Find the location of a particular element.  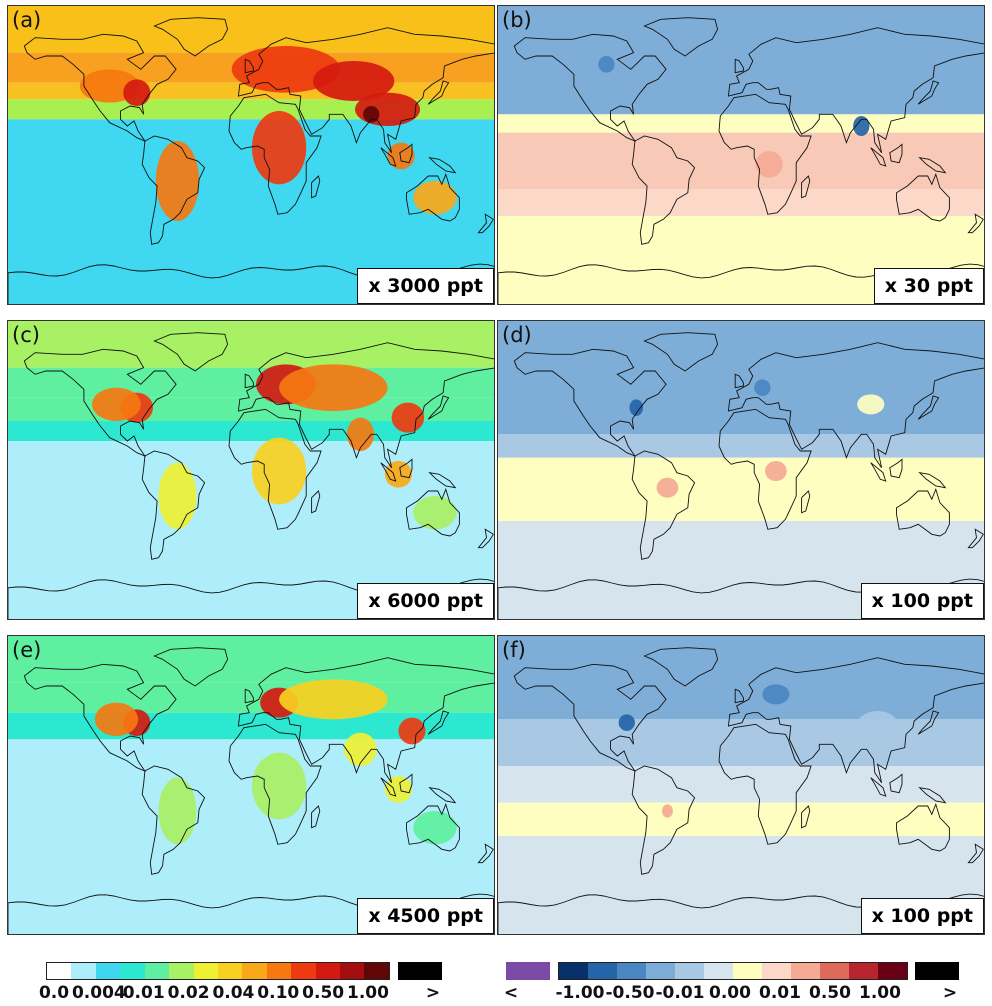

colorbar-tick-label: 1.00 is located at coordinates (880, 993).